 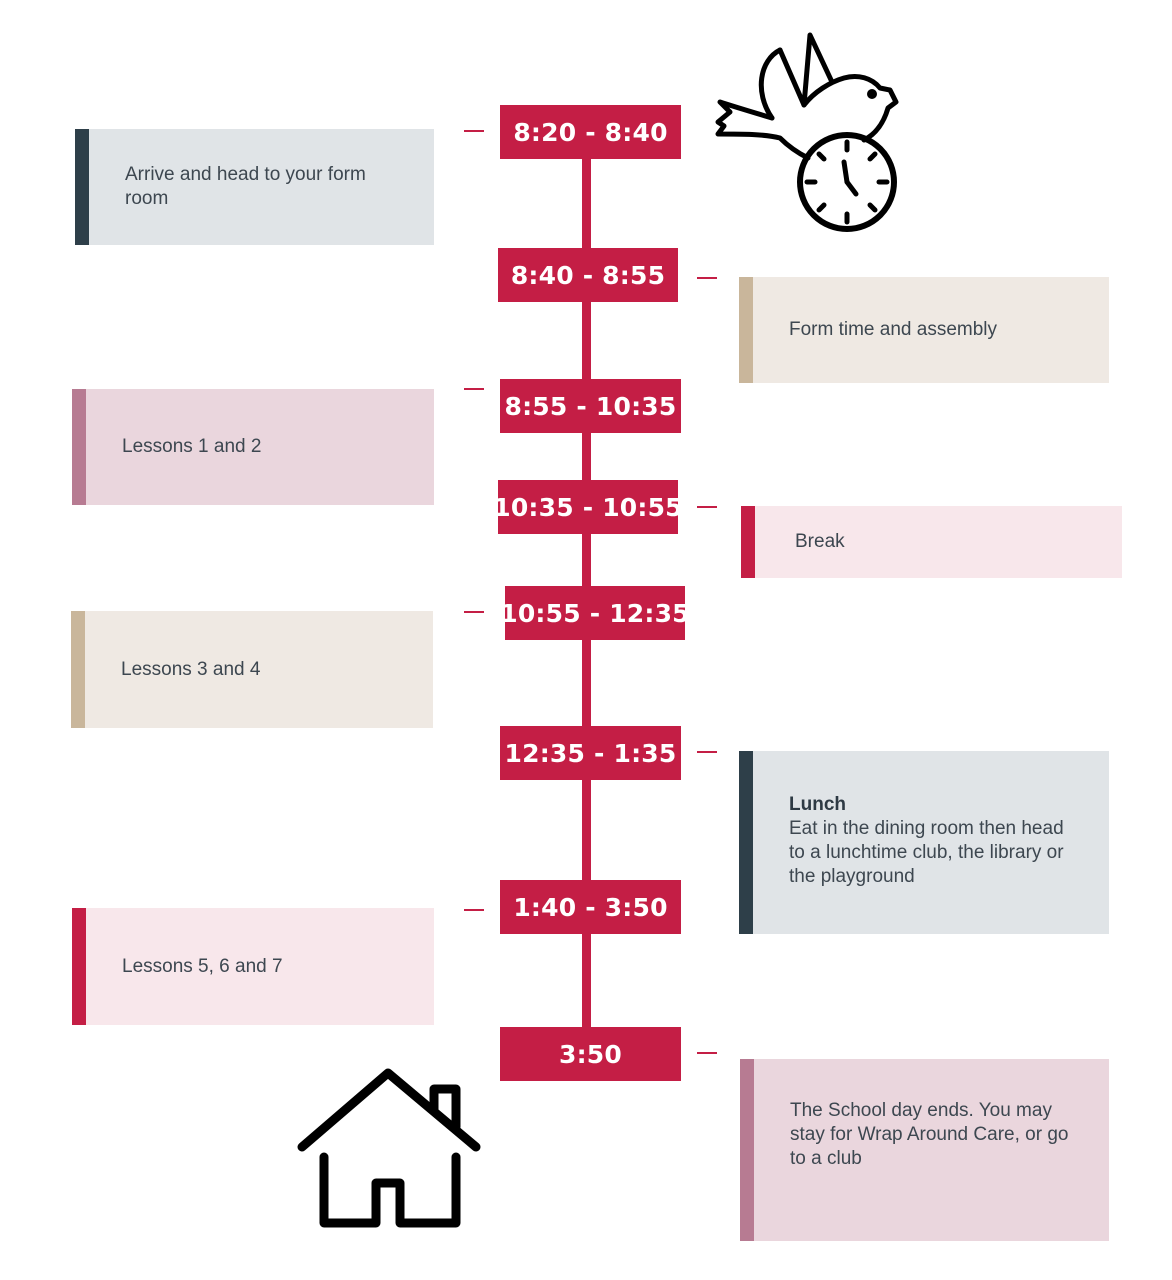 I want to click on house-icon, so click(x=389, y=1148).